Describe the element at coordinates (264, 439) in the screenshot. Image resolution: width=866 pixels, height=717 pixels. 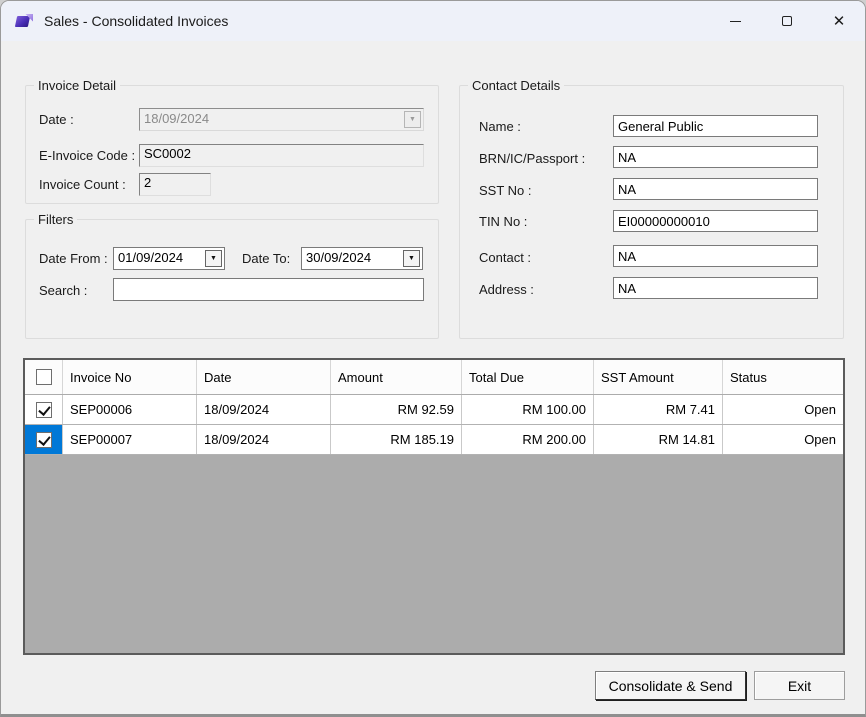
I see `row-2-date: 18/09/2024` at that location.